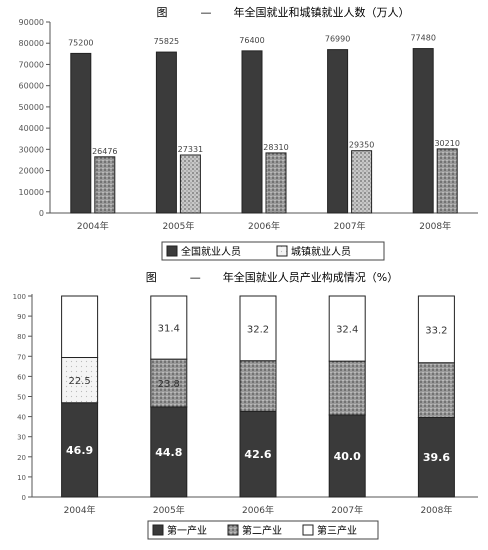 The height and width of the screenshot is (550, 488). What do you see at coordinates (31, 107) in the screenshot?
I see `y-tick-label: 50000` at bounding box center [31, 107].